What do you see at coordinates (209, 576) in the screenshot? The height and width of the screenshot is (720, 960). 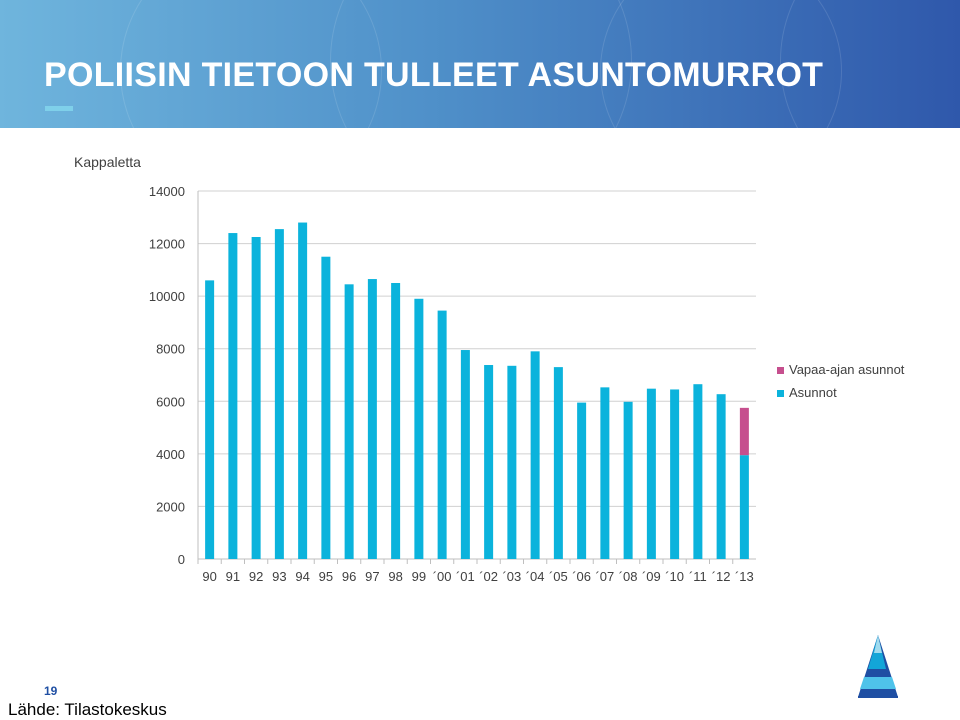 I see `x-tick-label: 90` at bounding box center [209, 576].